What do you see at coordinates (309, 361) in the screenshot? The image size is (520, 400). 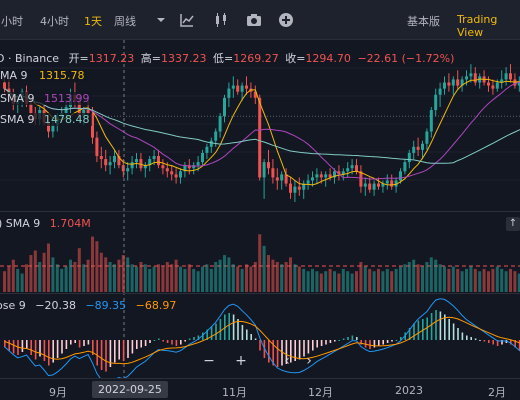 I see `scroll-right-button: ›` at bounding box center [309, 361].